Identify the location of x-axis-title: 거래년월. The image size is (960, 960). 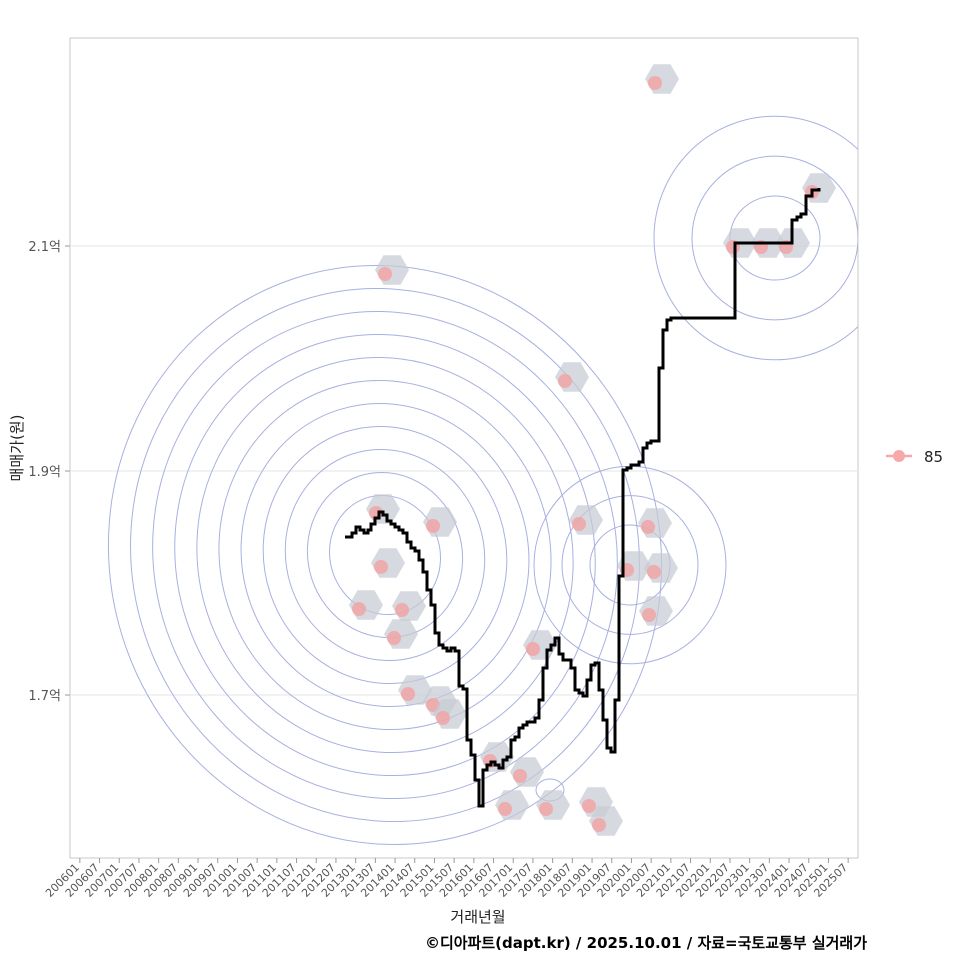
(477, 917).